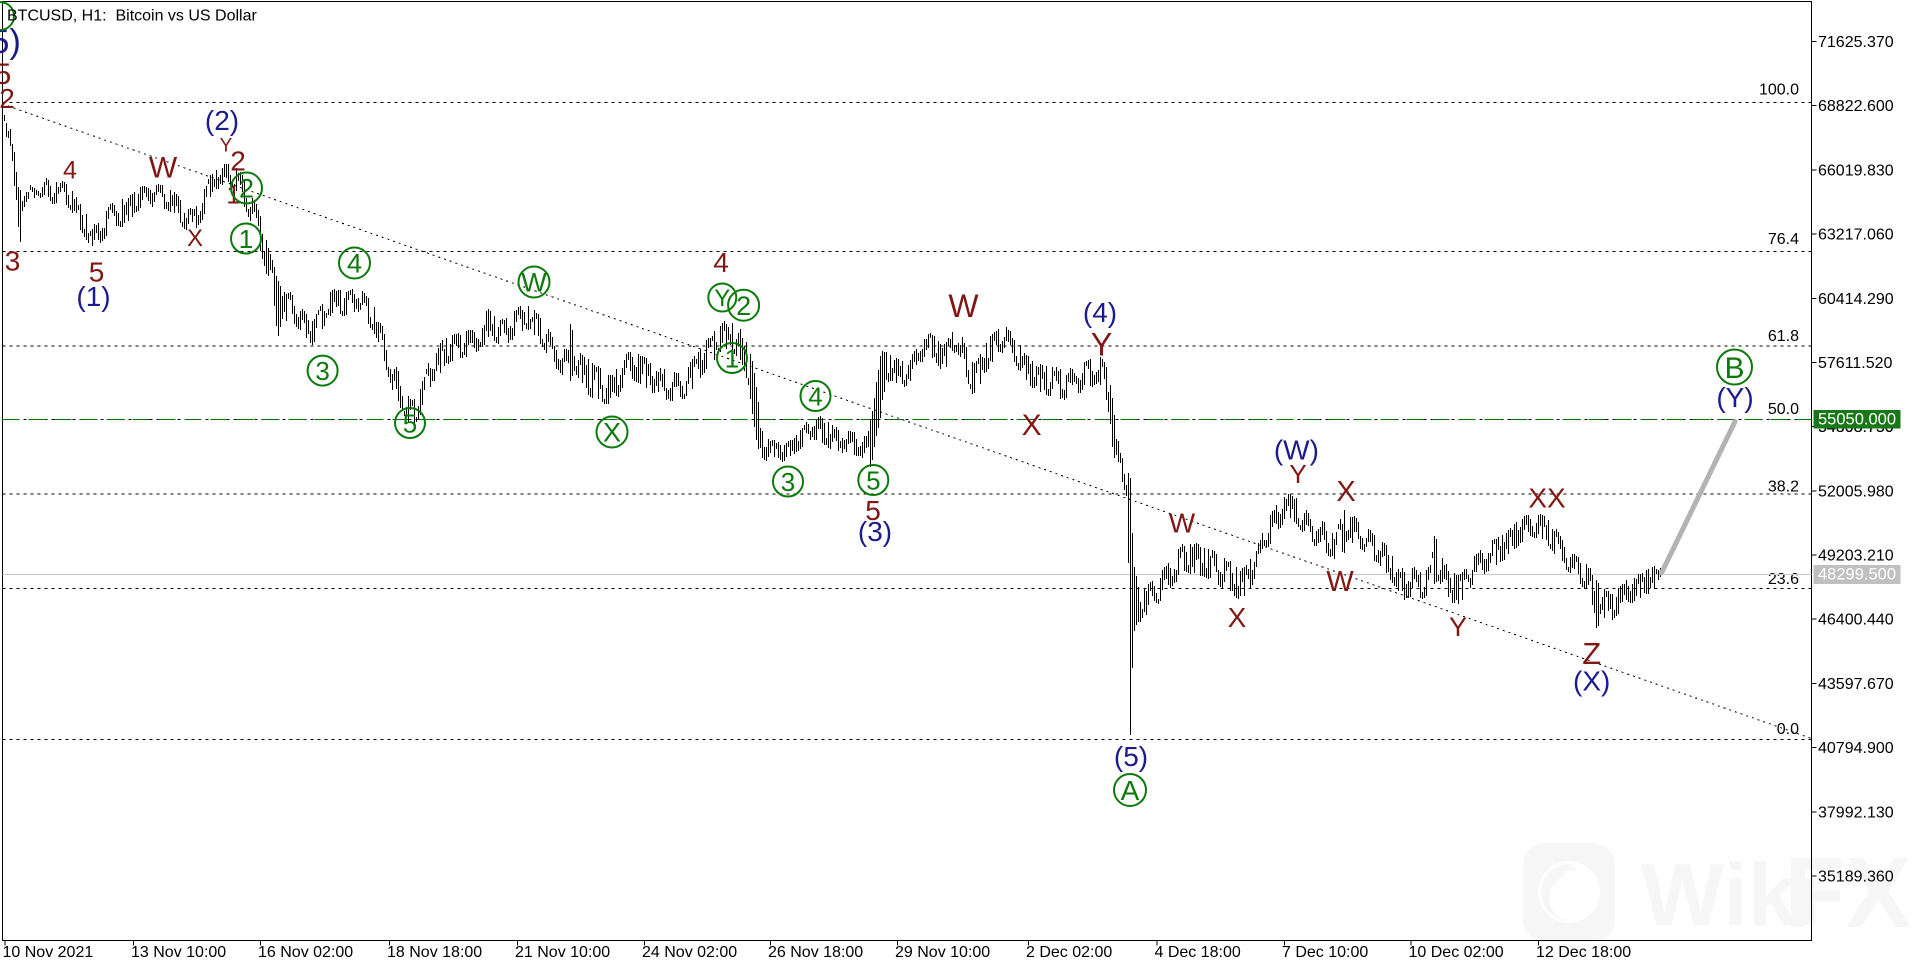 The height and width of the screenshot is (971, 1916). What do you see at coordinates (1783, 409) in the screenshot?
I see `svg-text: 50.0` at bounding box center [1783, 409].